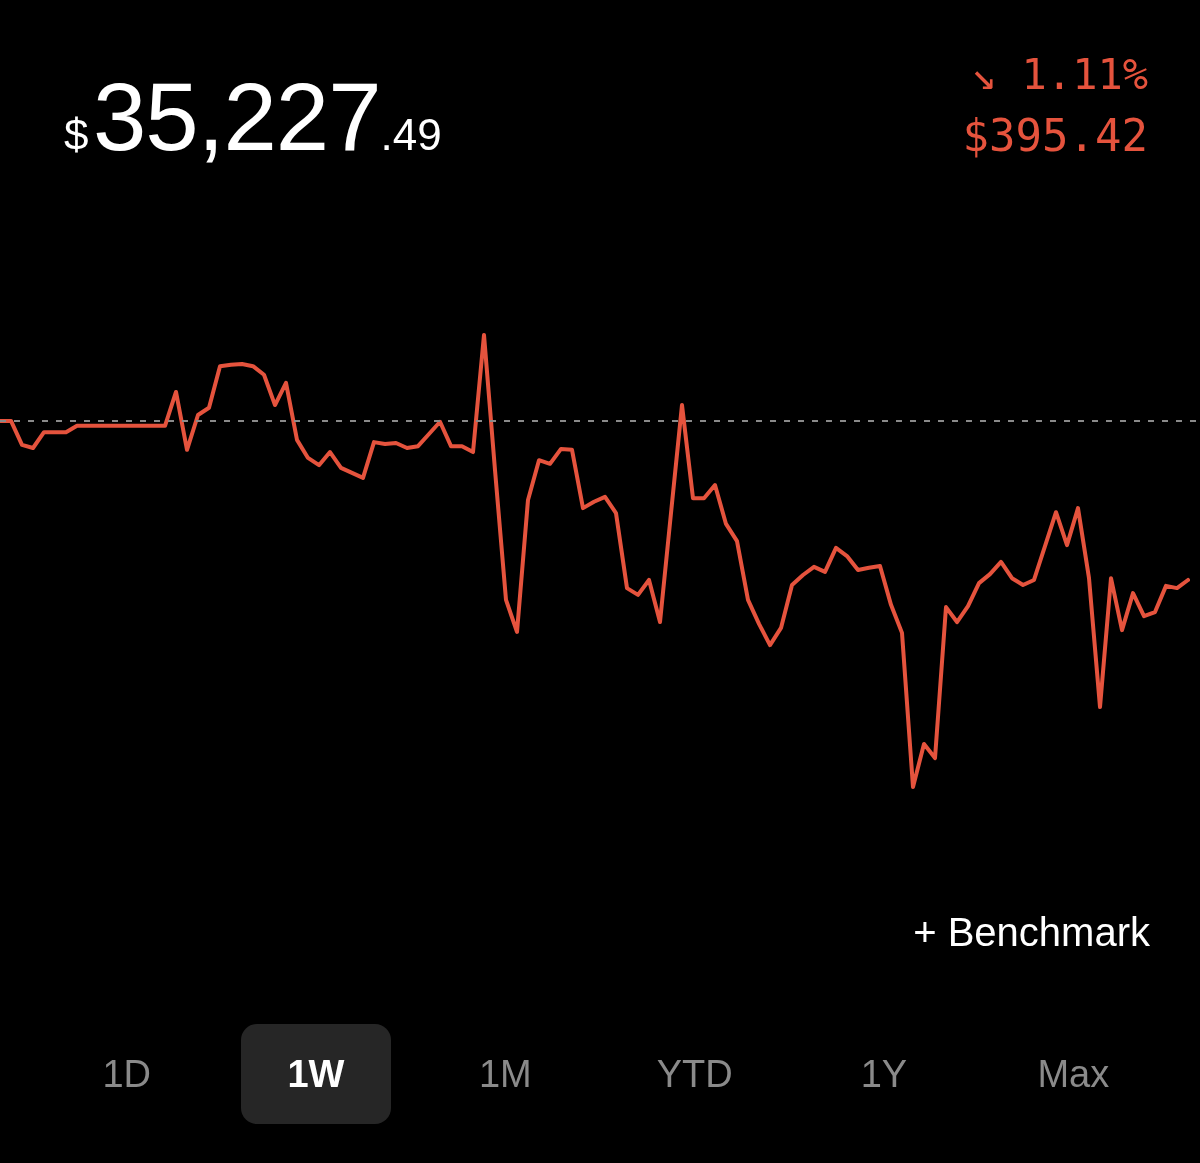 Image resolution: width=1200 pixels, height=1163 pixels. What do you see at coordinates (505, 1074) in the screenshot?
I see `text: 1M` at bounding box center [505, 1074].